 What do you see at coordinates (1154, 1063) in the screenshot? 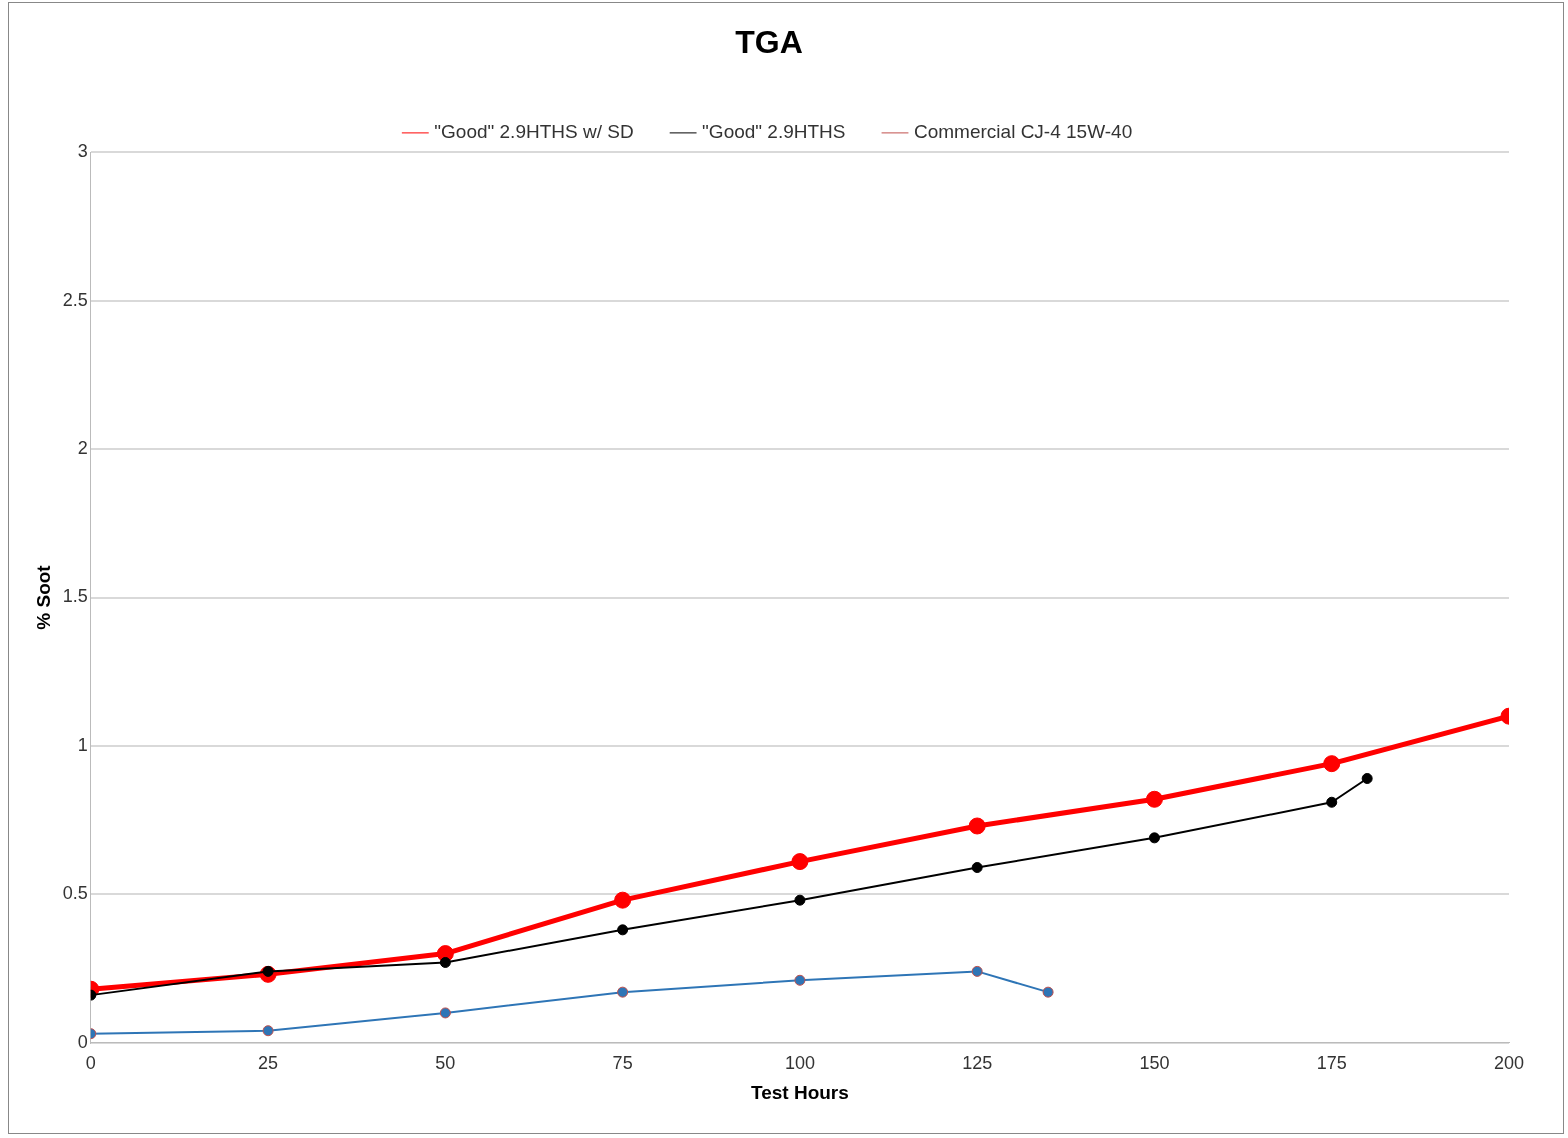
I see `x-tick-label: 150` at bounding box center [1154, 1063].